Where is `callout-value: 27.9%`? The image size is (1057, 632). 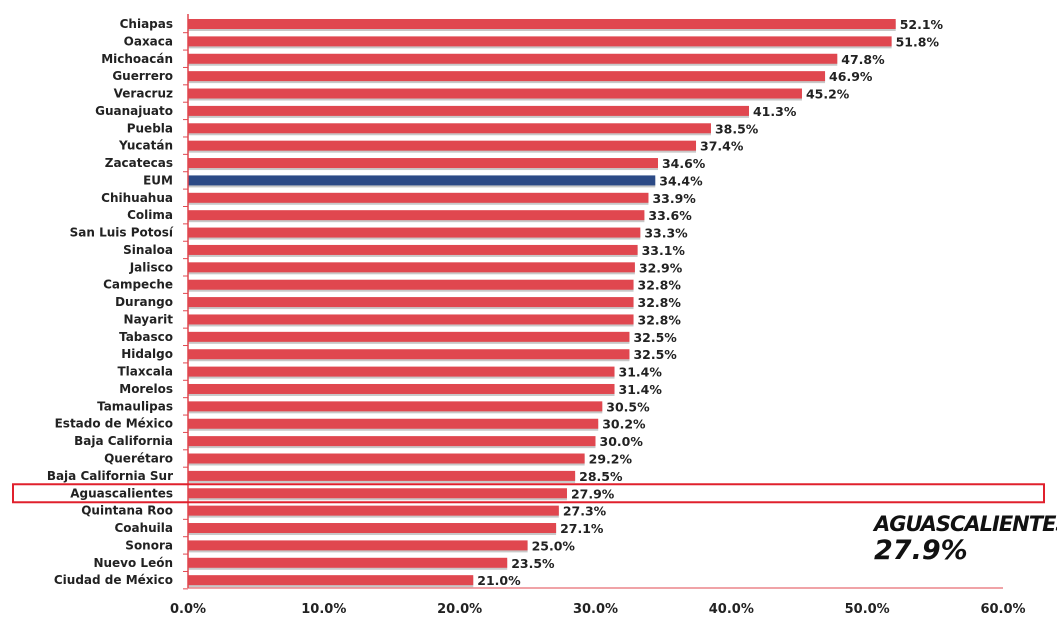 callout-value: 27.9% is located at coordinates (921, 550).